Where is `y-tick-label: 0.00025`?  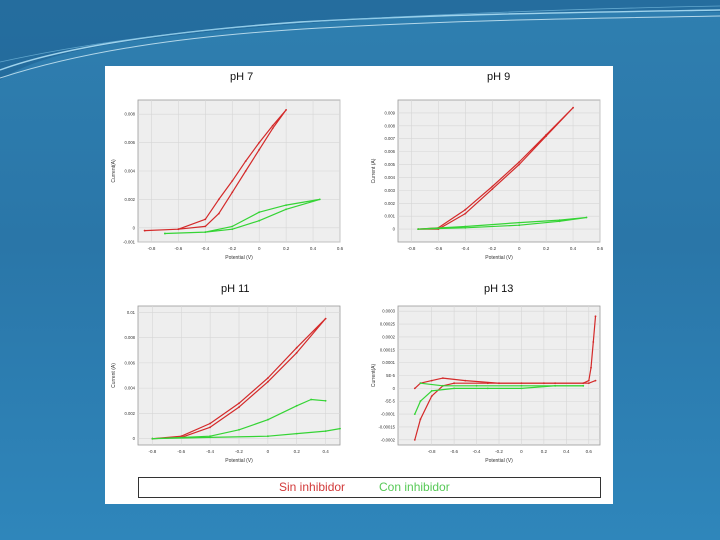
y-tick-label: 0.00025 is located at coordinates (388, 324).